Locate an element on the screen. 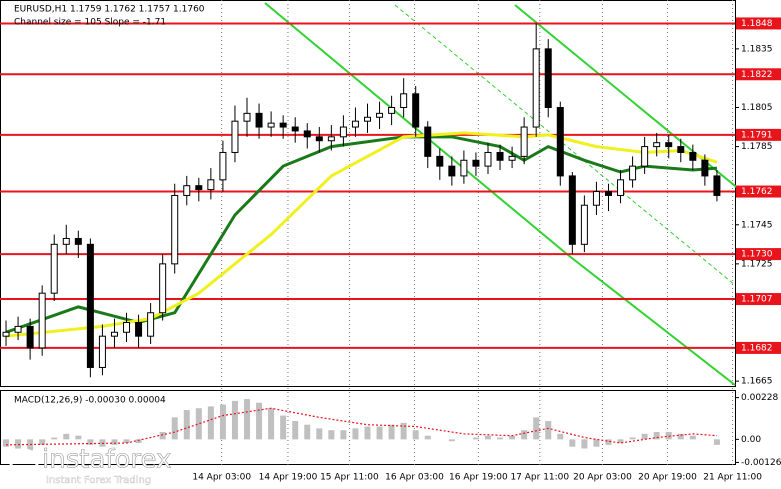 Image resolution: width=781 pixels, height=489 pixels. y-tick-label: 0.00228 is located at coordinates (759, 398).